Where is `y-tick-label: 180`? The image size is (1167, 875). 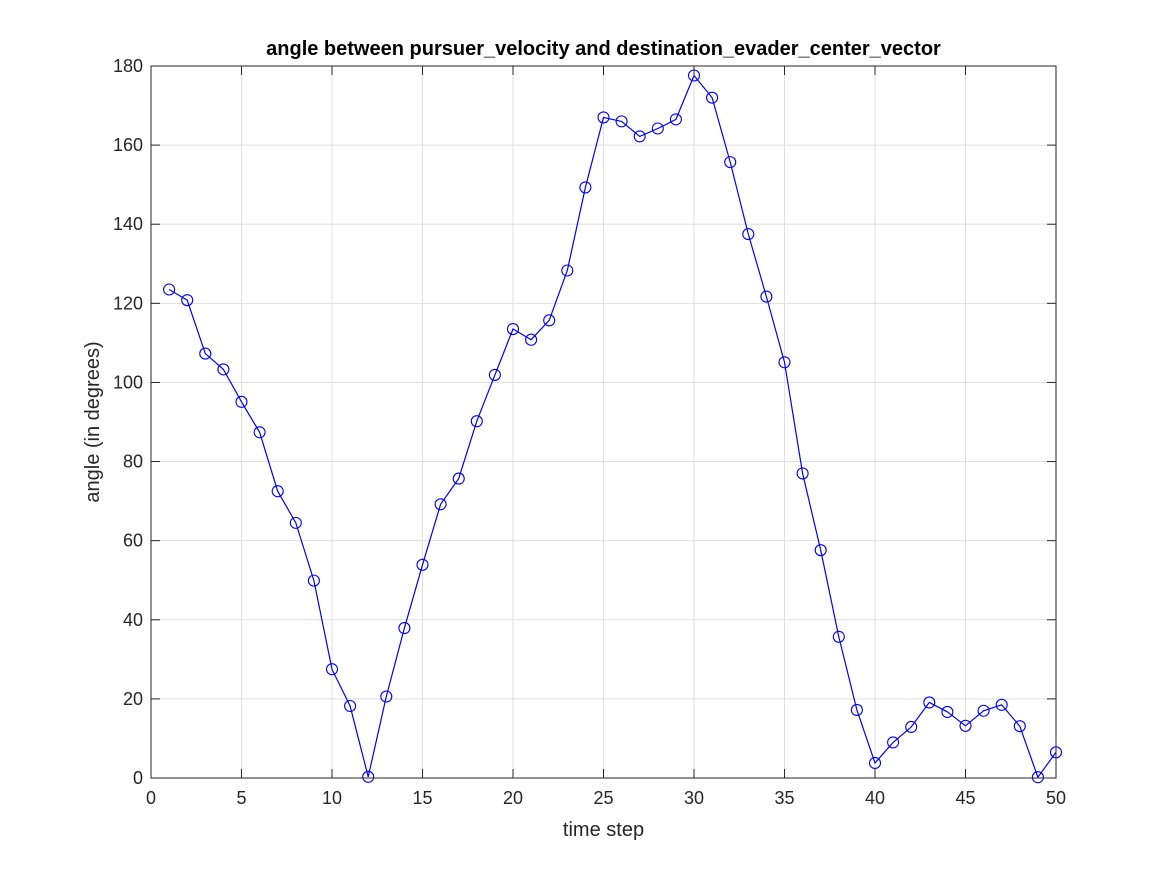
y-tick-label: 180 is located at coordinates (128, 66).